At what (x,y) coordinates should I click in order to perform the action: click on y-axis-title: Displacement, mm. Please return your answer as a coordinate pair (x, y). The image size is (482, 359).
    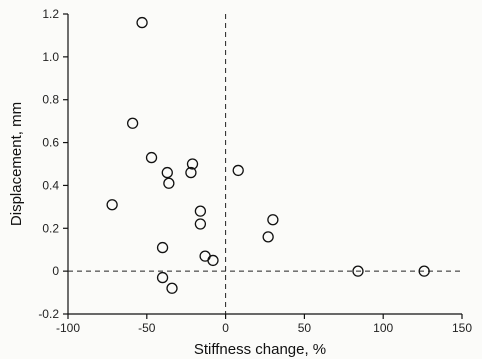
    Looking at the image, I should click on (16, 164).